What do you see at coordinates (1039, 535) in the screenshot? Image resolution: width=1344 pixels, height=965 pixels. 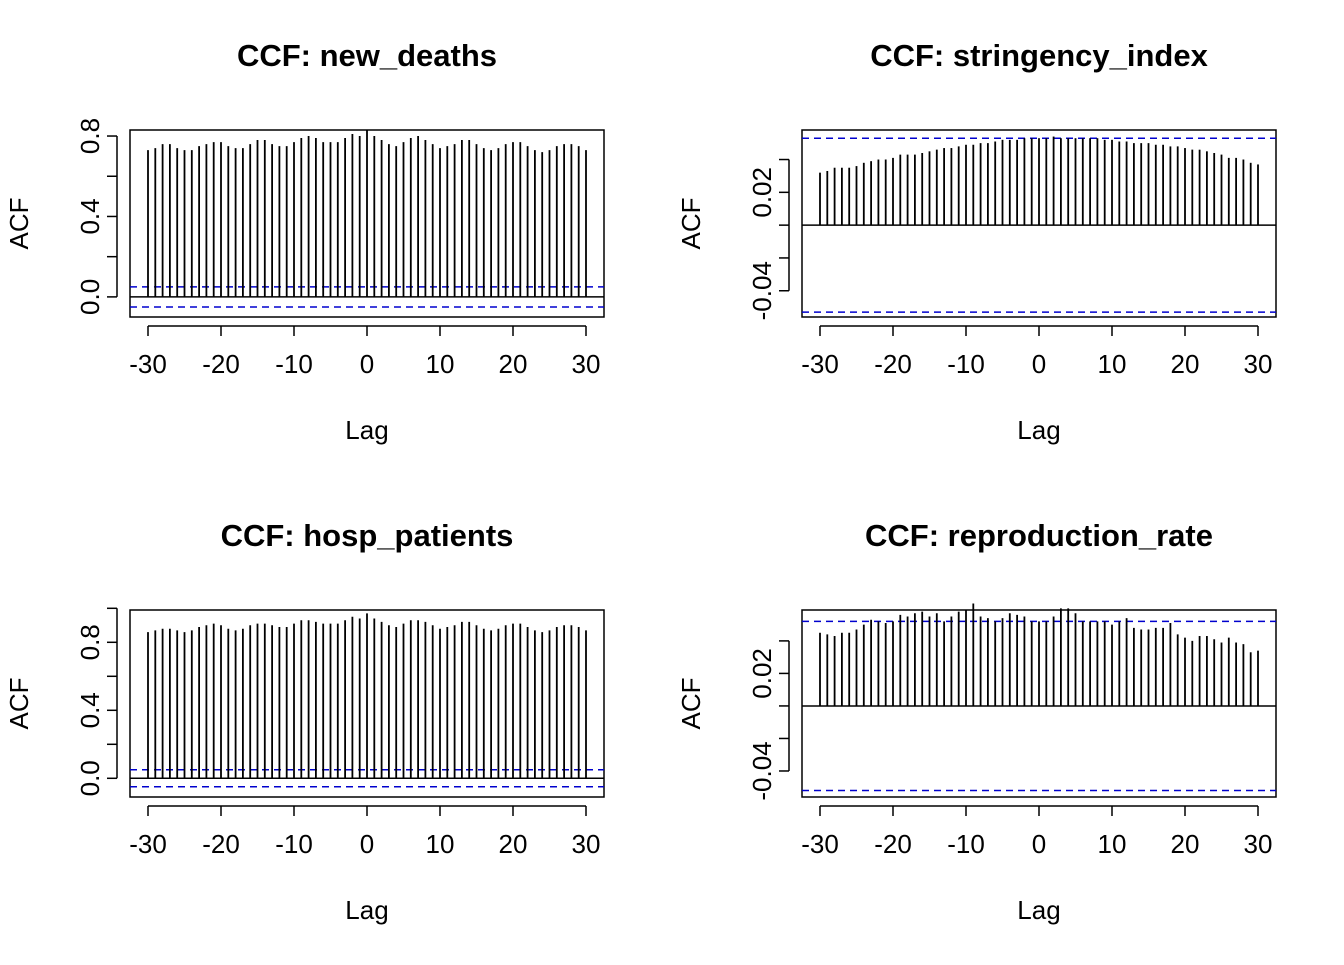 I see `chart-title: CCF: reproduction_rate` at bounding box center [1039, 535].